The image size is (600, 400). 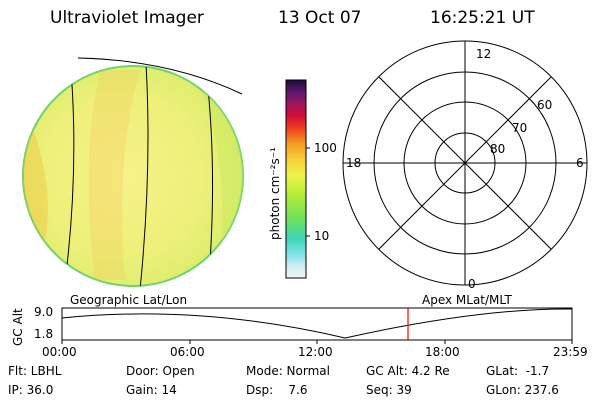 What do you see at coordinates (522, 390) in the screenshot?
I see `glon-info: GLon: 237.6` at bounding box center [522, 390].